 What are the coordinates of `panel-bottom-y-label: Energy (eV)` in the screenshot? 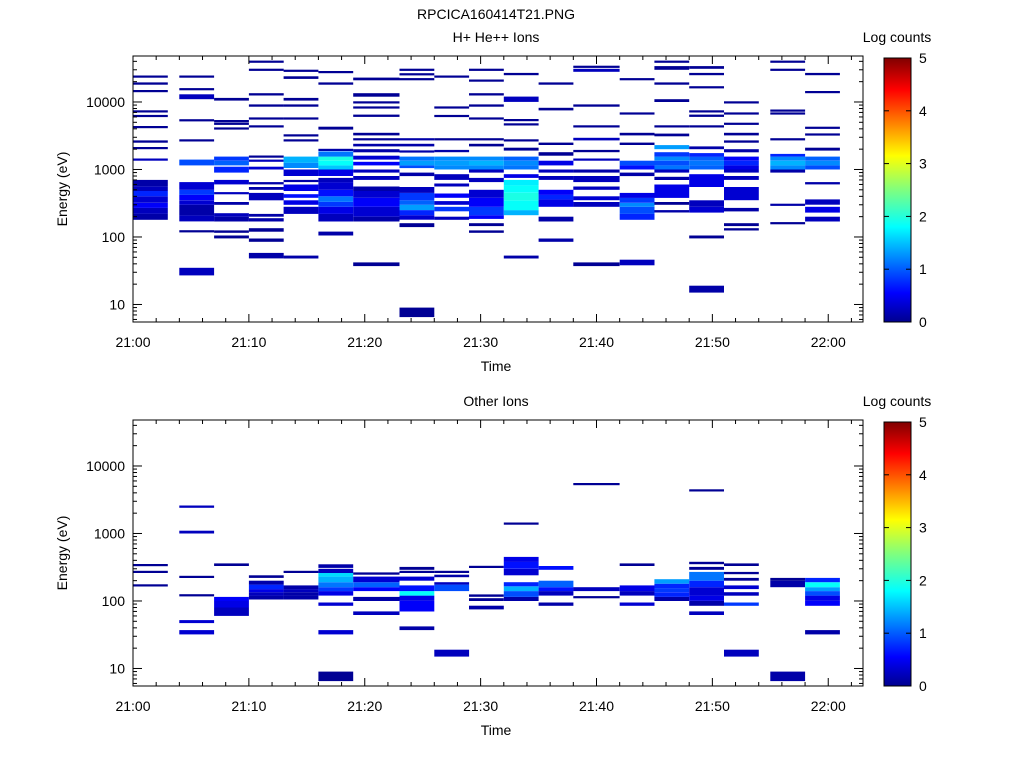 It's located at (62, 553).